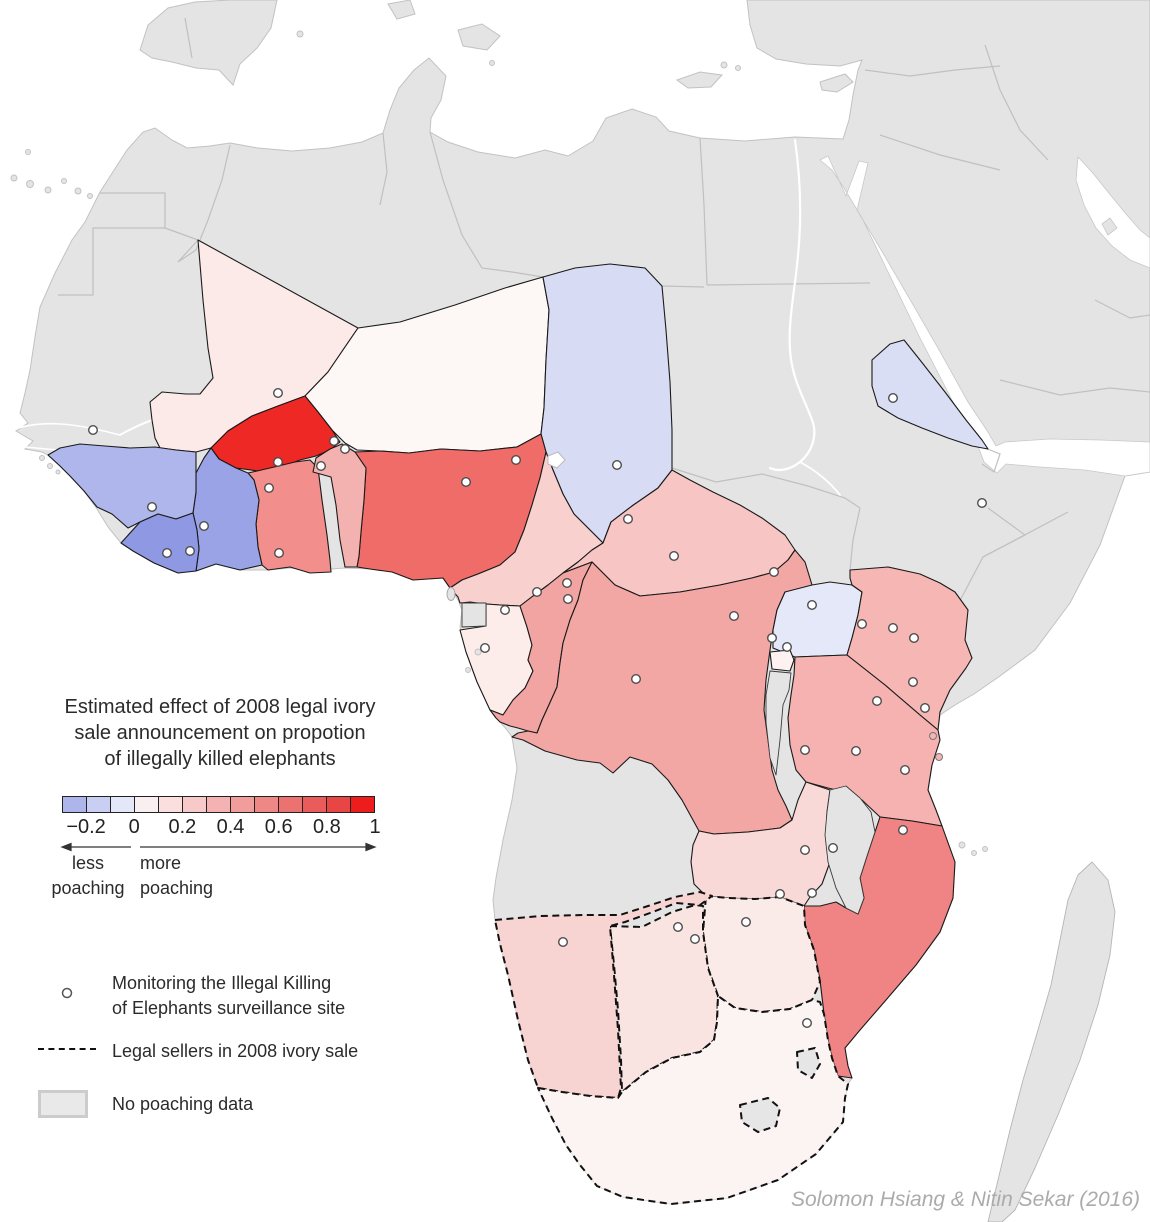 This screenshot has width=1150, height=1222. I want to click on iberia-landmass, so click(208, 43).